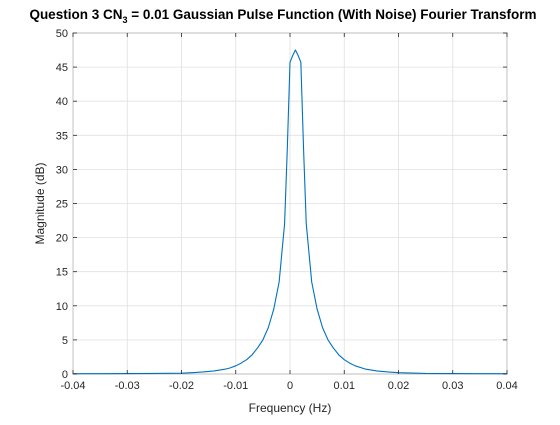  Describe the element at coordinates (62, 307) in the screenshot. I see `y-tick-label: 10` at that location.